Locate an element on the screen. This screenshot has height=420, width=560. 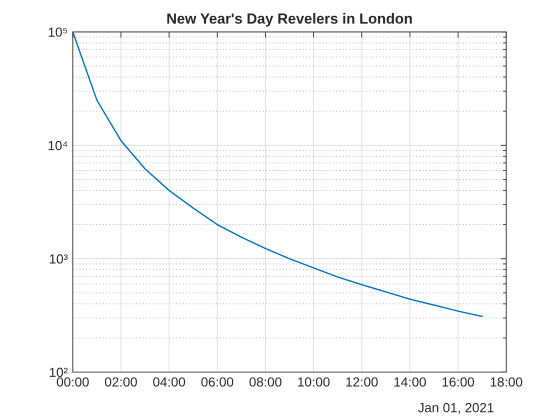
x-tick-label: 16:00 is located at coordinates (458, 382).